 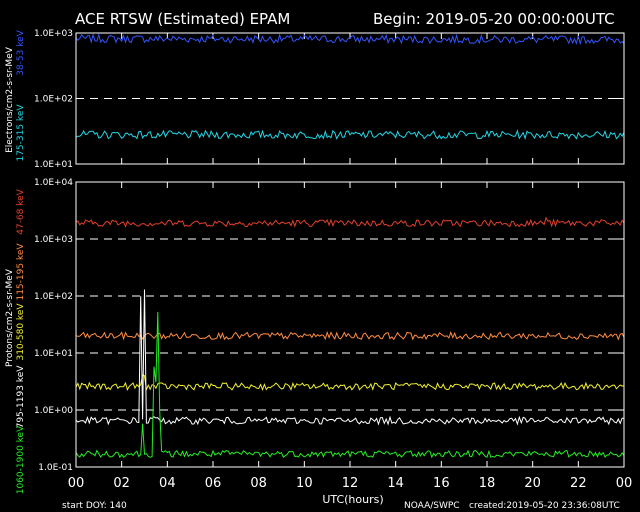 I want to click on x-axis-label: UTC(hours), so click(x=352, y=499).